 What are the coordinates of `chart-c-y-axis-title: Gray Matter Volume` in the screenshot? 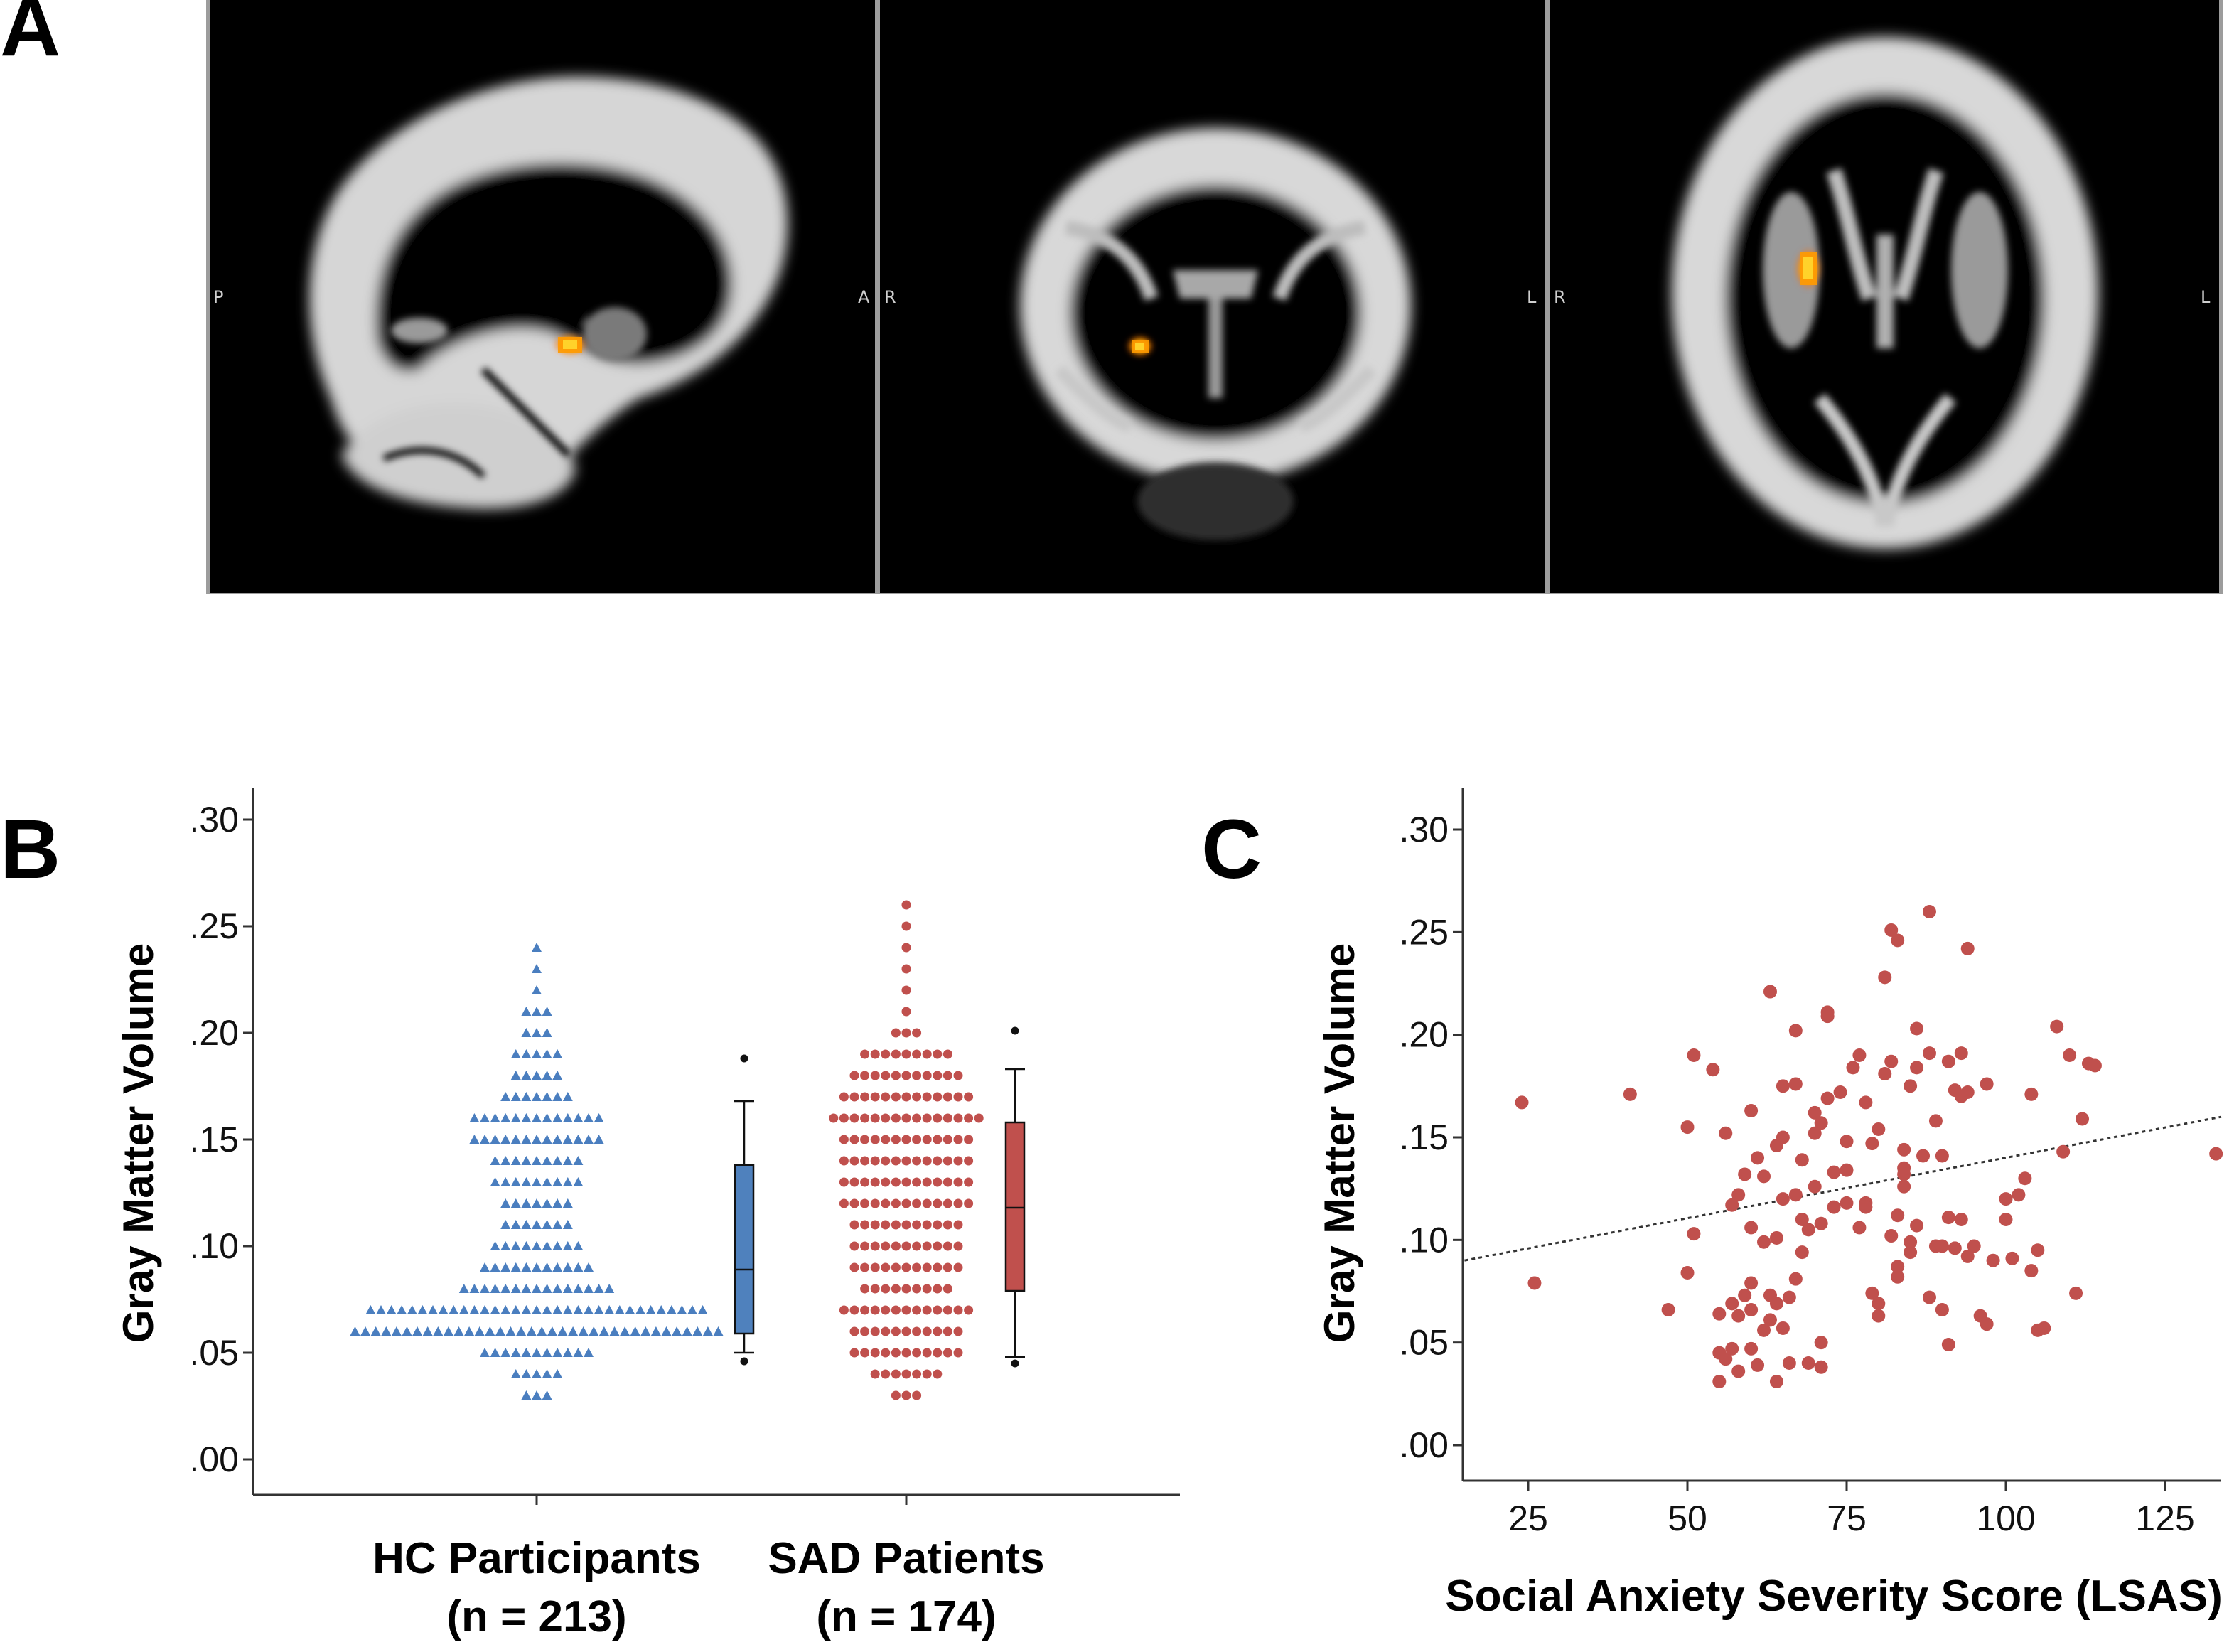 It's located at (1339, 1143).